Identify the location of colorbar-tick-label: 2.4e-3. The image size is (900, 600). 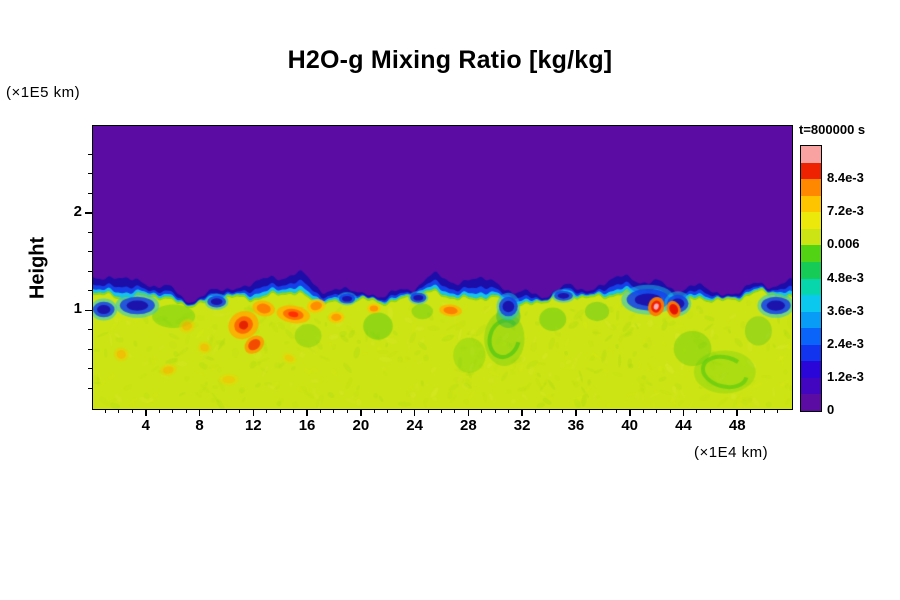
(845, 343).